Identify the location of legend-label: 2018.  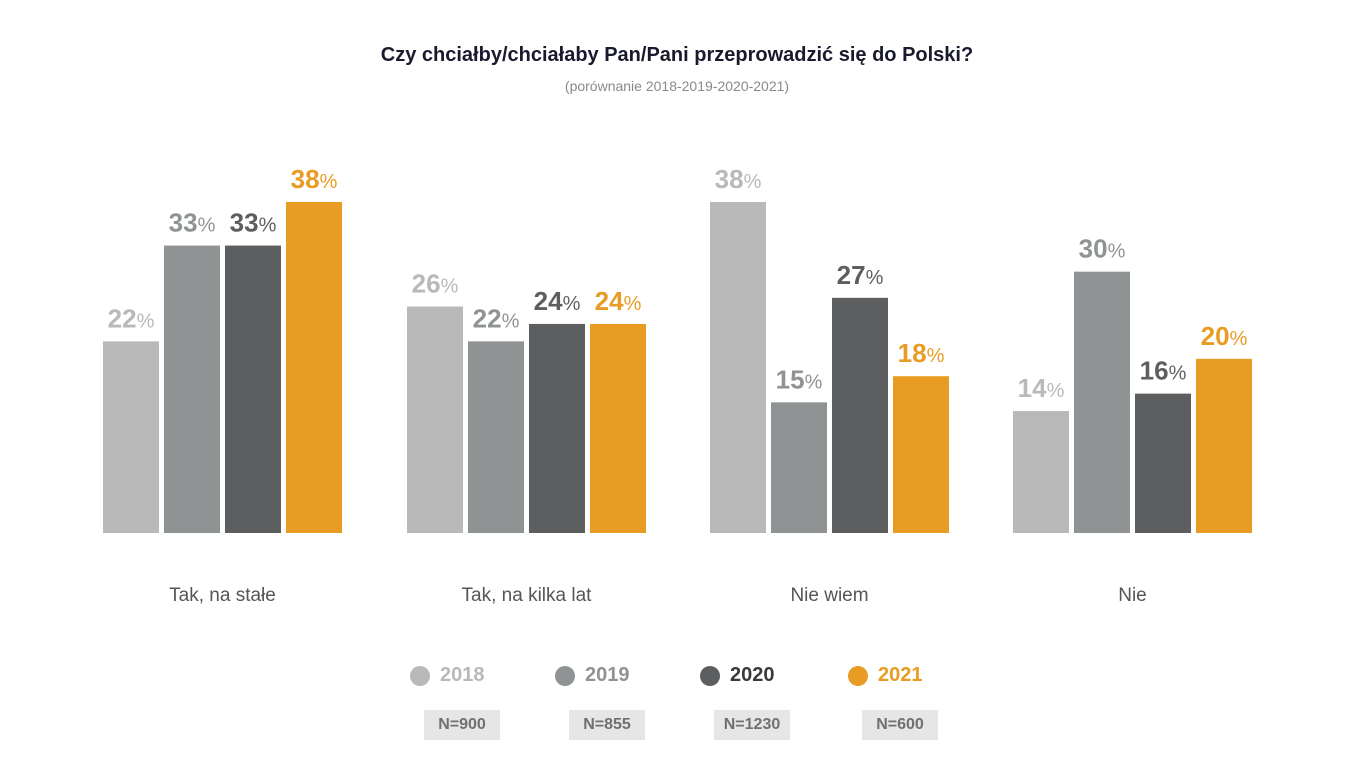
(462, 675).